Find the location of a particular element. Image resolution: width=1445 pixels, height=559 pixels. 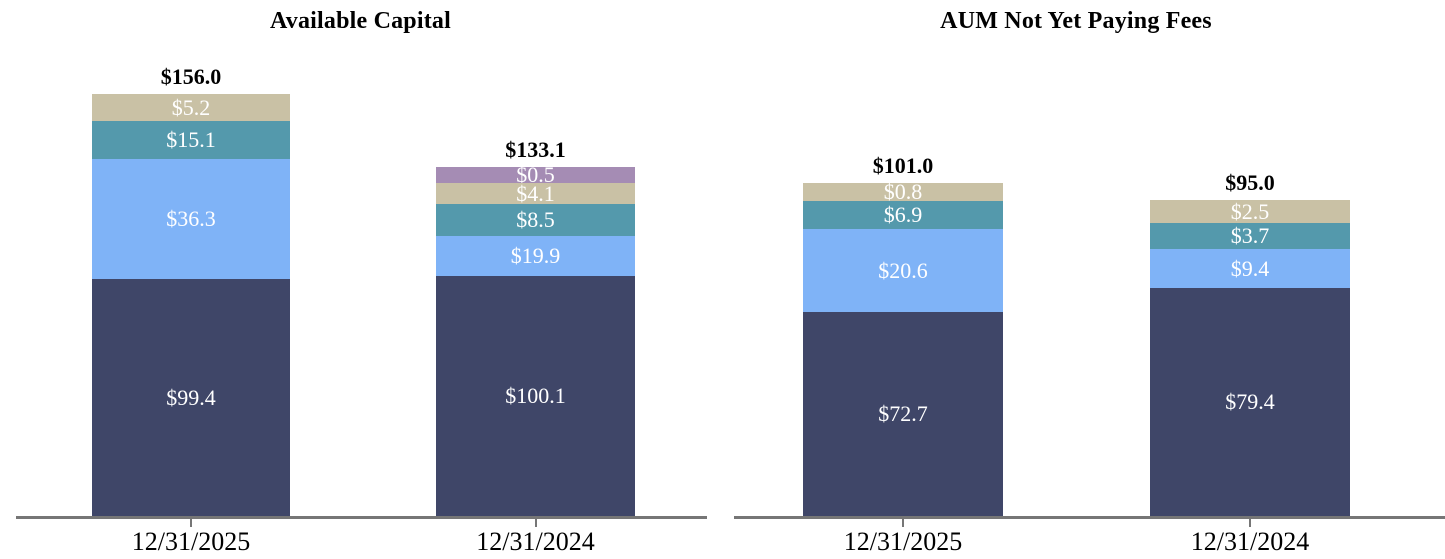

segment-value-label: $6.9 is located at coordinates (903, 214).